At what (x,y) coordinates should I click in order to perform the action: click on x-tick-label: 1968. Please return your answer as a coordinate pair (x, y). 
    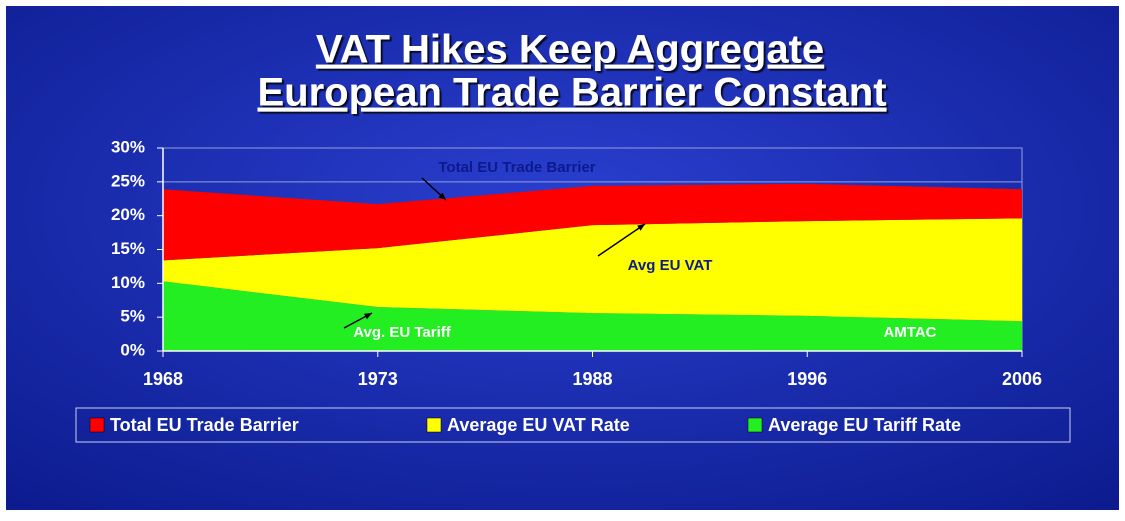
    Looking at the image, I should click on (163, 379).